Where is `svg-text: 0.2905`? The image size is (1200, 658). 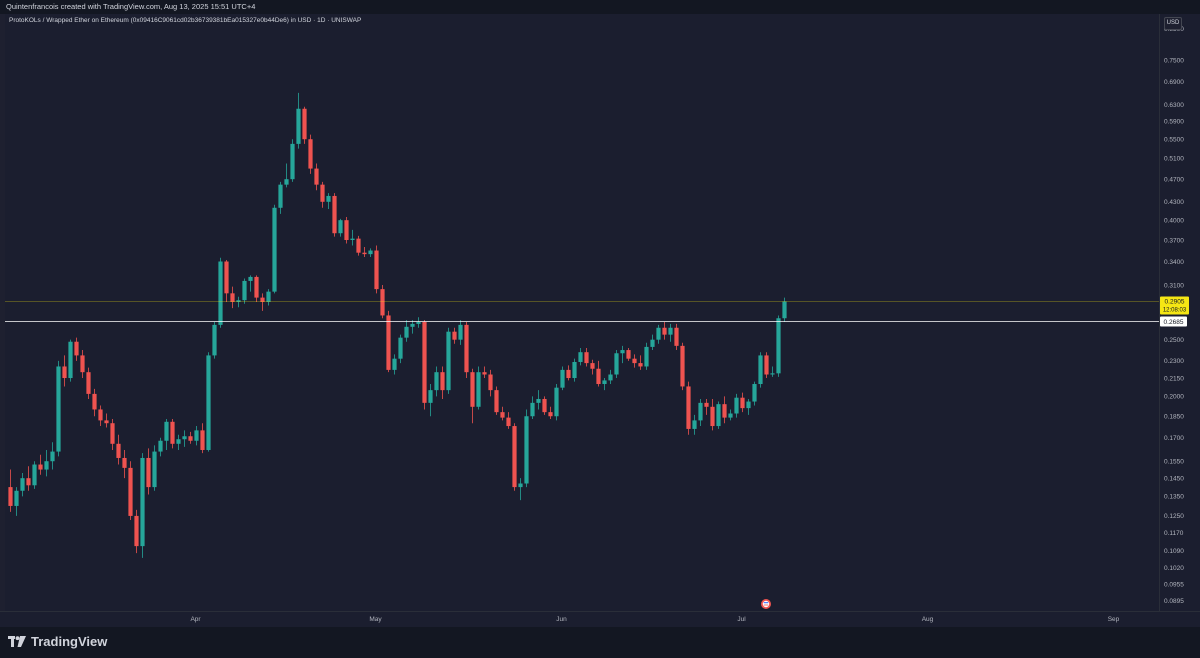
svg-text: 0.2905 is located at coordinates (1175, 301).